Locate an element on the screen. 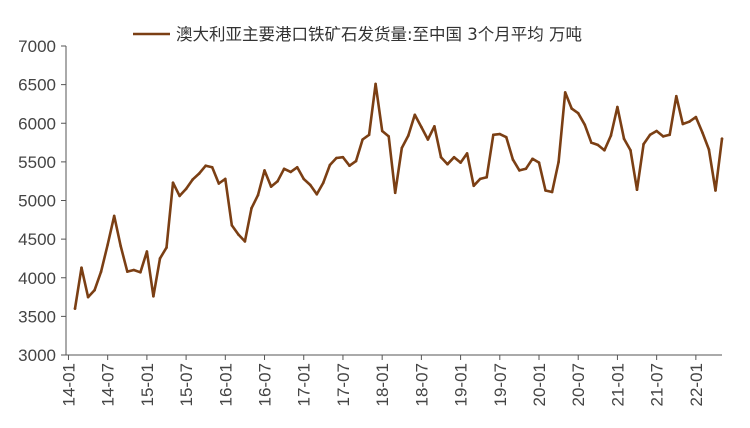 This screenshot has width=750, height=428. y-tick-label: 5500 is located at coordinates (37, 162).